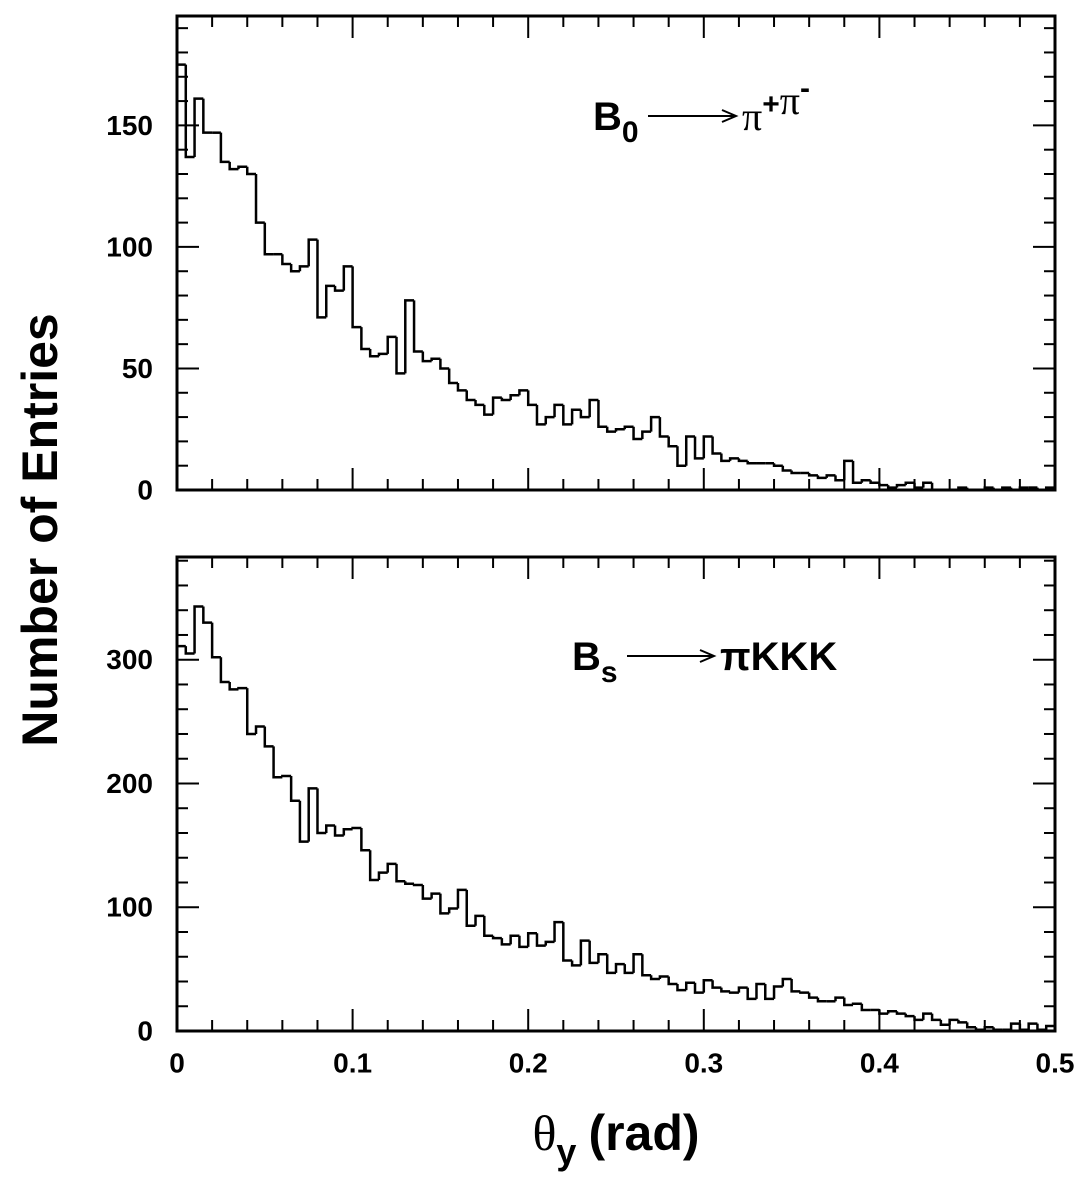 The width and height of the screenshot is (1087, 1182). I want to click on annotation-subscript: s, so click(609, 672).